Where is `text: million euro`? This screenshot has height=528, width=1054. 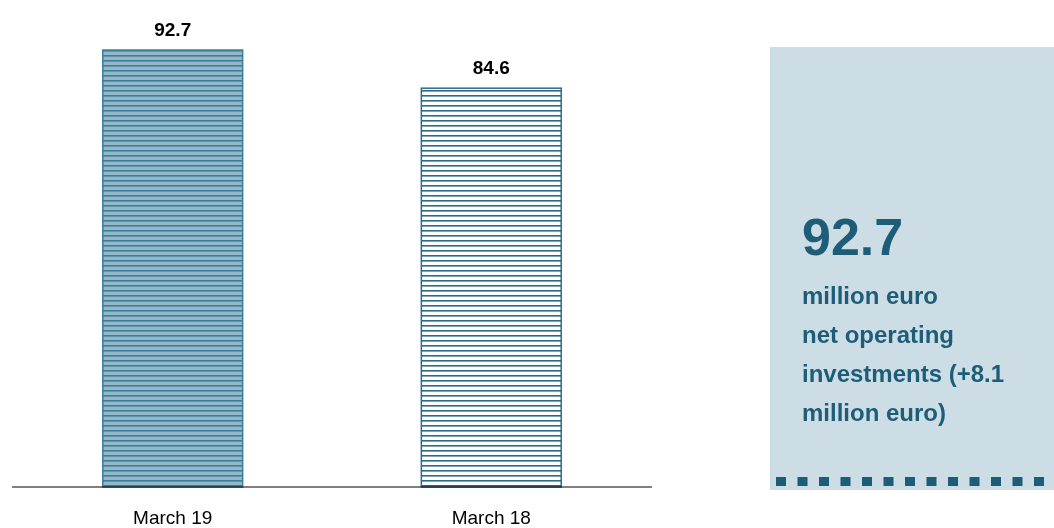 text: million euro is located at coordinates (870, 295).